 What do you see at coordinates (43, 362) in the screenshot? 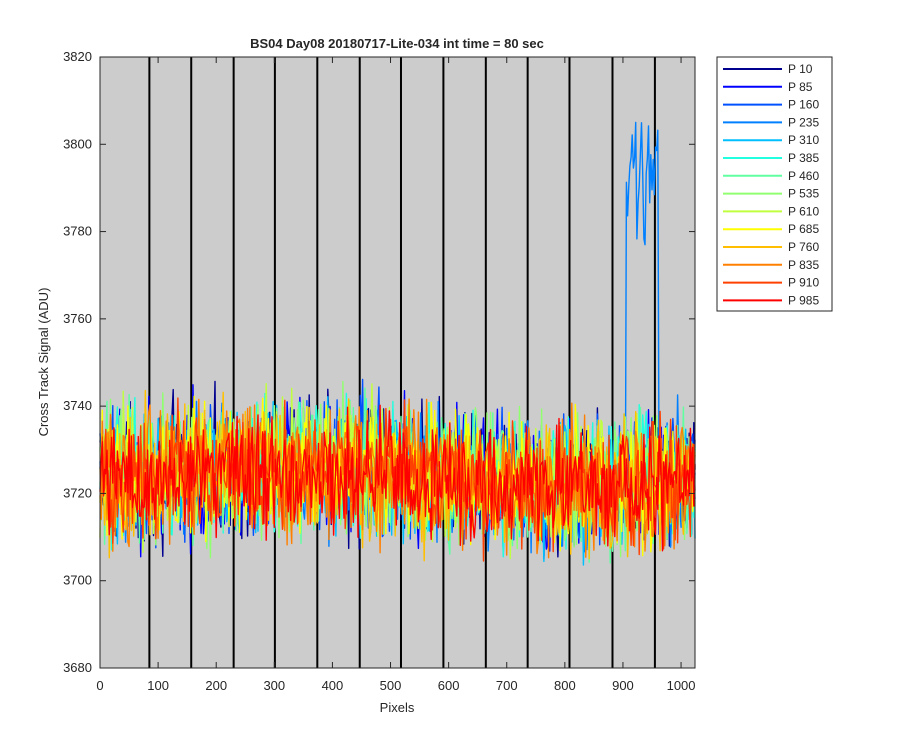
I see `y-axis-label: Cross Track Signal (ADU)` at bounding box center [43, 362].